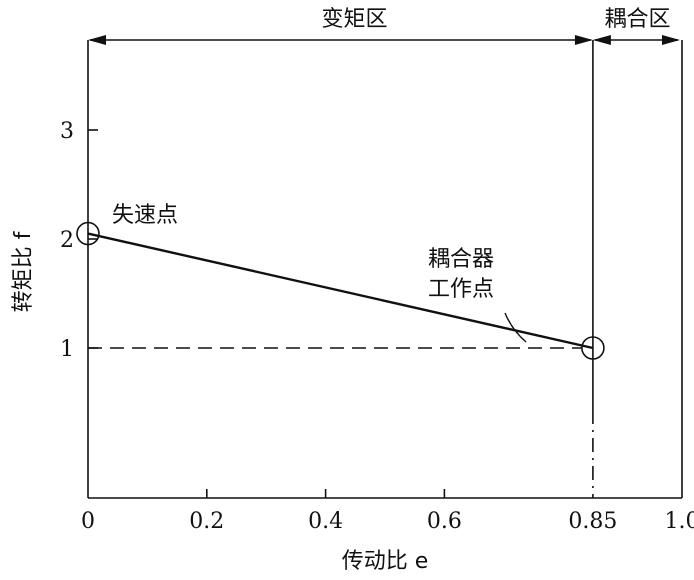 The image size is (694, 580). What do you see at coordinates (385, 561) in the screenshot?
I see `x-axis-label: 传动比 e` at bounding box center [385, 561].